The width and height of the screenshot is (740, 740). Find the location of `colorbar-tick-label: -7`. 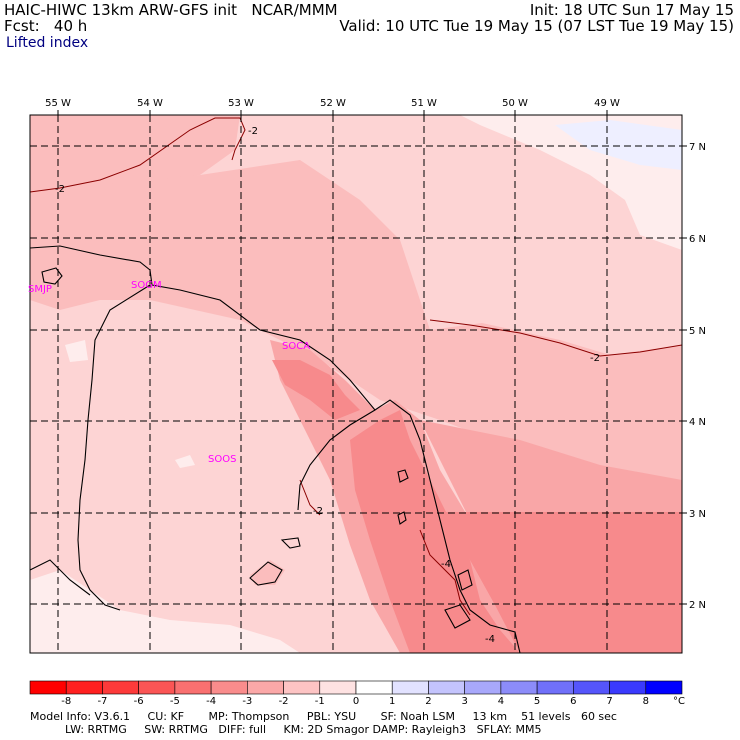

colorbar-tick-label: -7 is located at coordinates (102, 701).